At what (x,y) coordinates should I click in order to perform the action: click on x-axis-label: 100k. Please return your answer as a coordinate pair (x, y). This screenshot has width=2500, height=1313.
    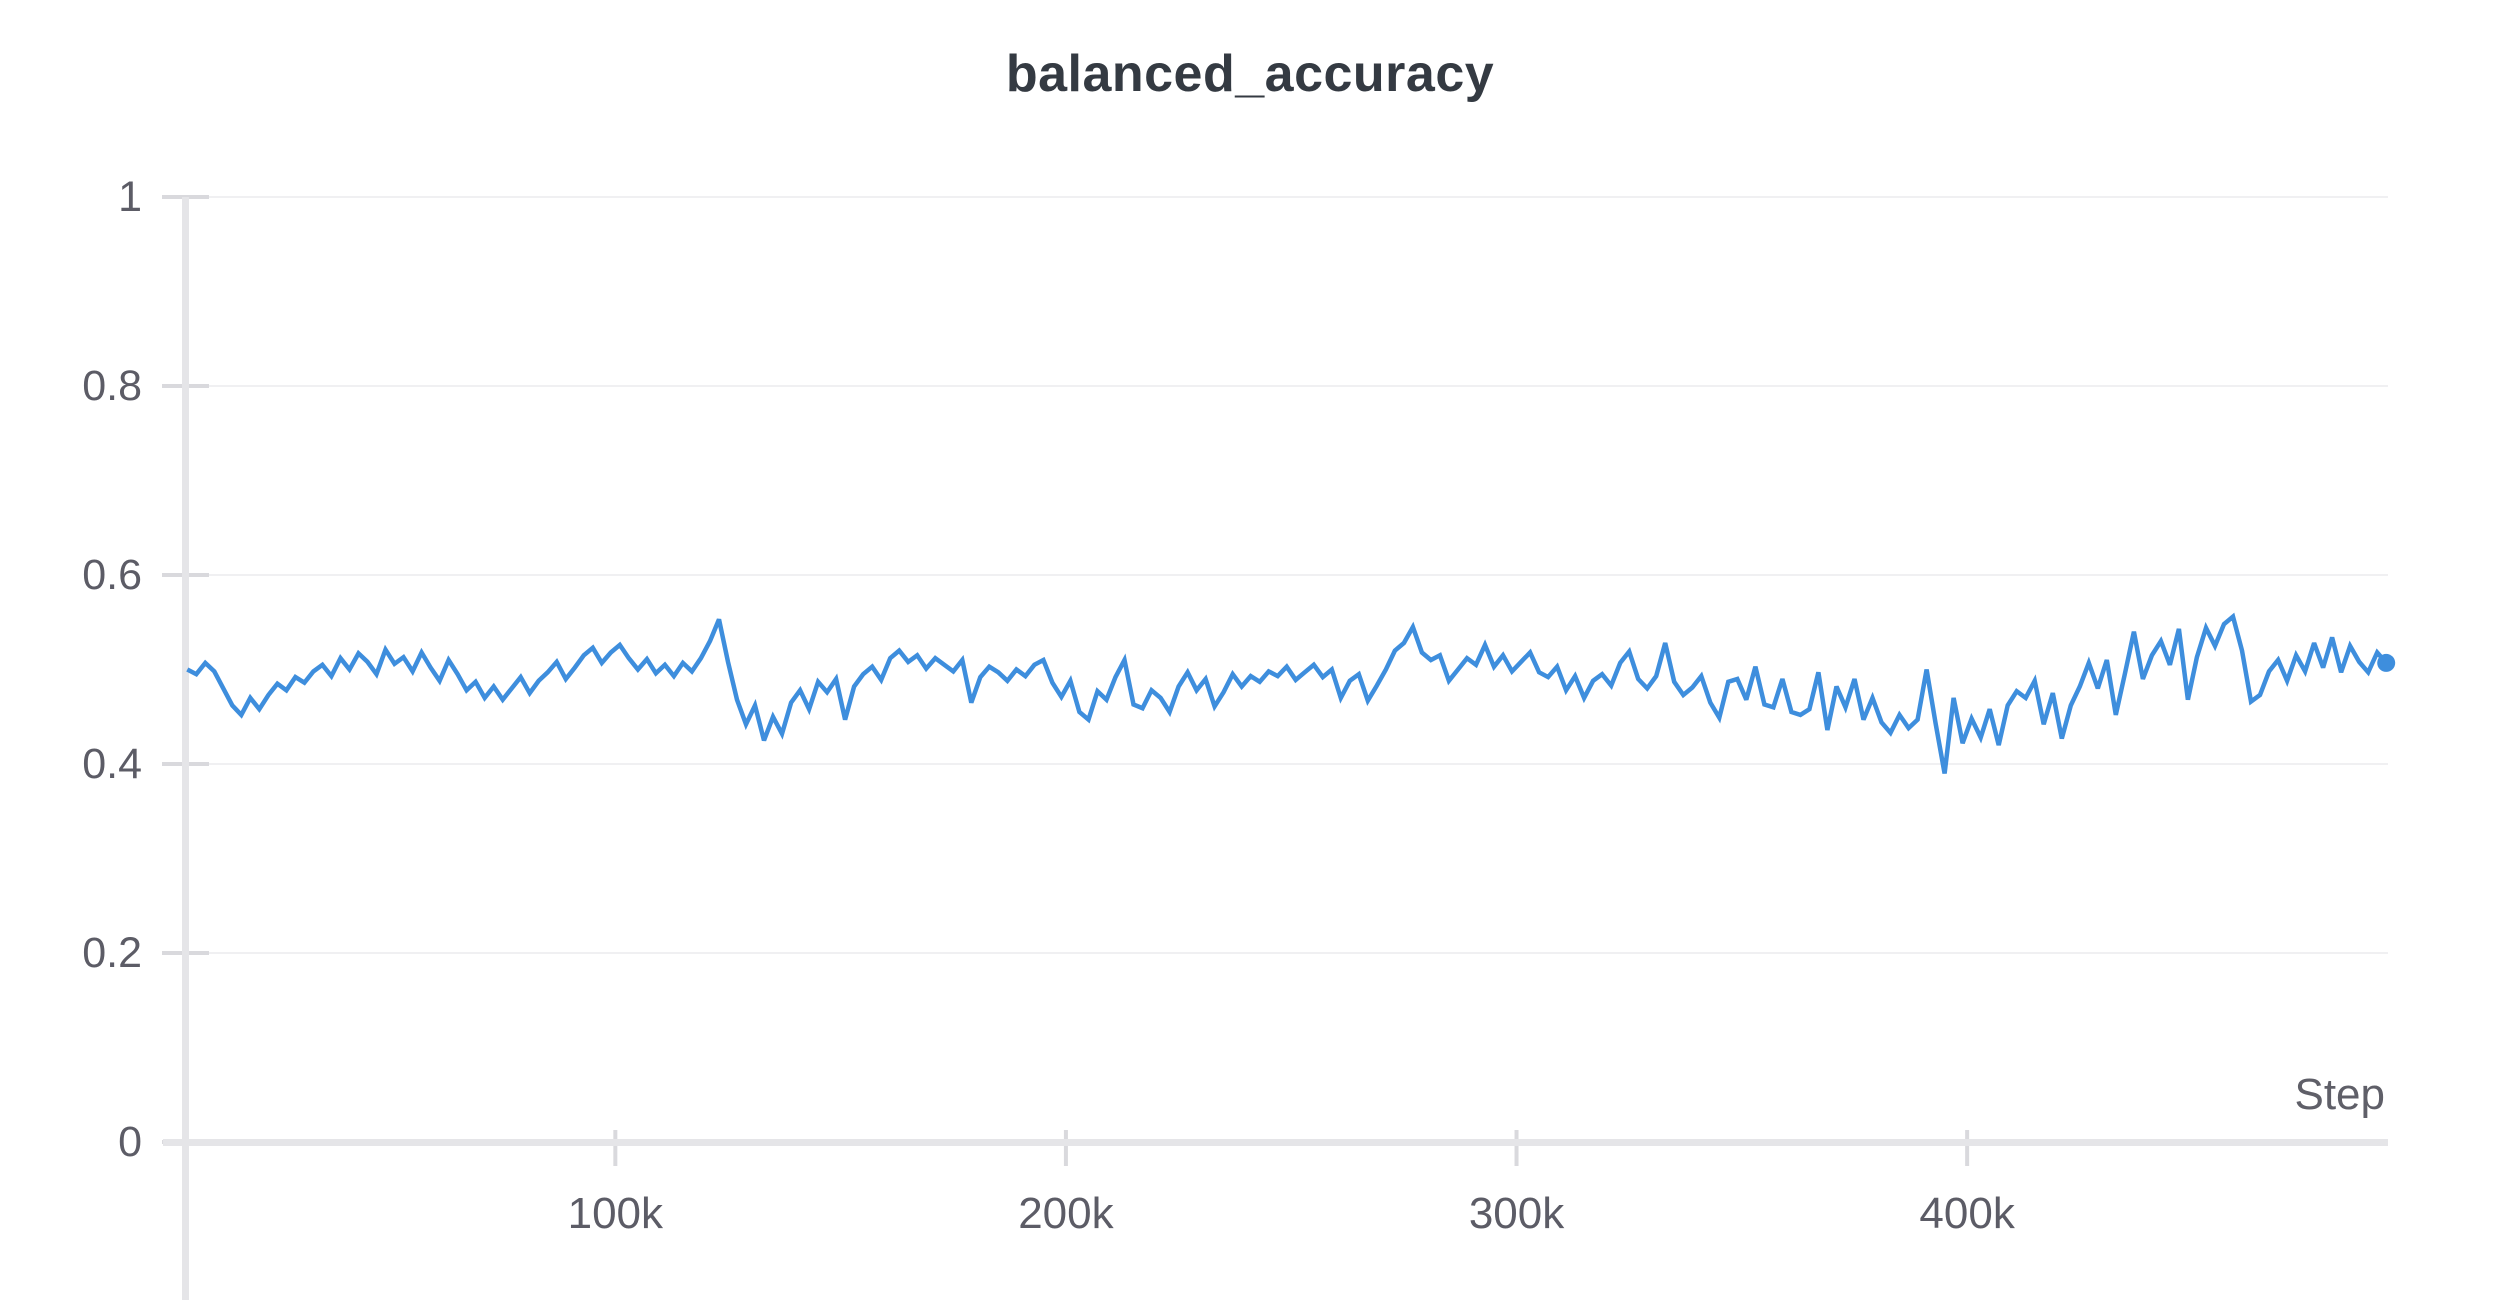
    Looking at the image, I should click on (615, 1213).